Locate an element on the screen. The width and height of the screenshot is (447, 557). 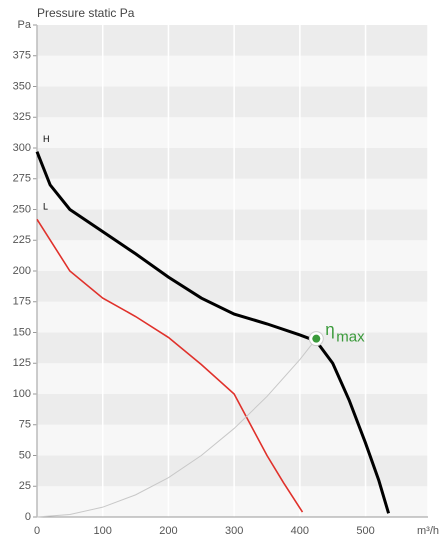
y-tick-label: 350 is located at coordinates (22, 86).